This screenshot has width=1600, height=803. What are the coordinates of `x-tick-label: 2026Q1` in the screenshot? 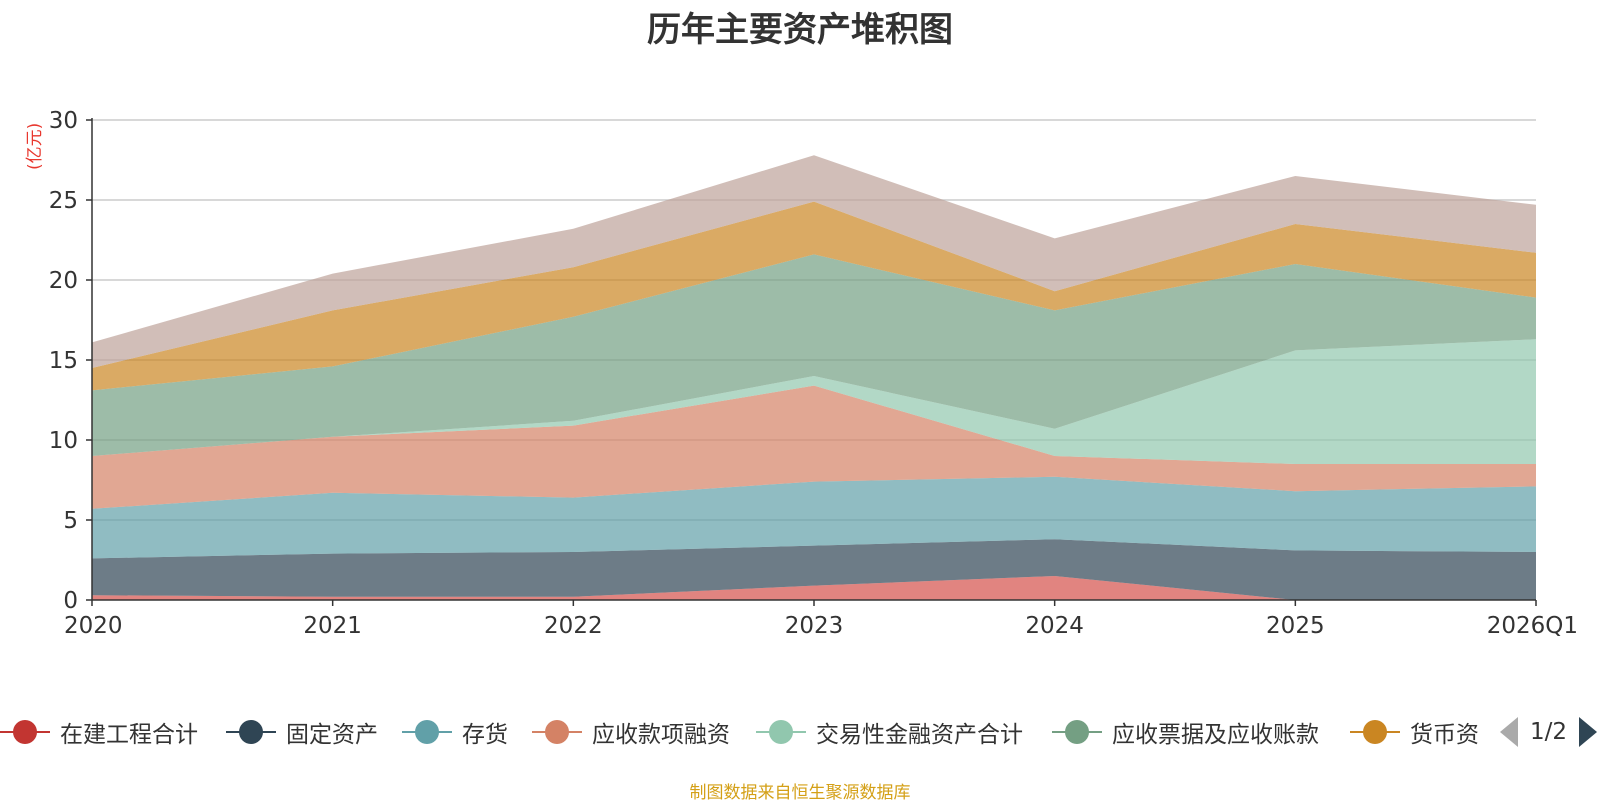 It's located at (1532, 626).